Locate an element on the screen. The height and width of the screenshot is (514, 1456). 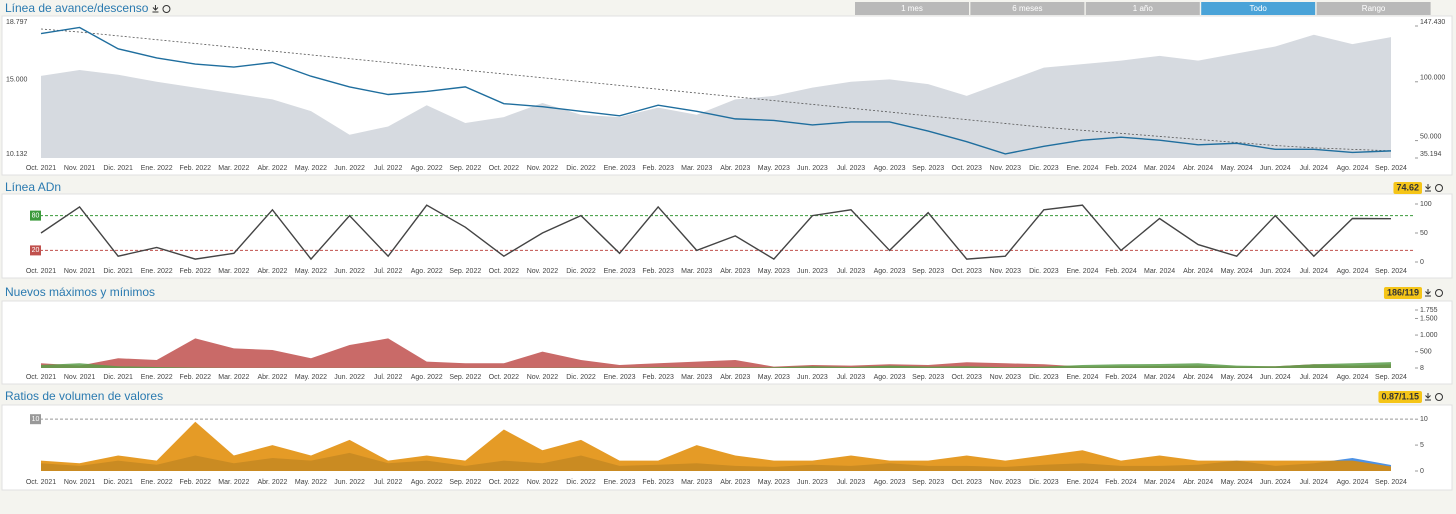
x-tick-label: Ago. 2023 is located at coordinates (890, 377).